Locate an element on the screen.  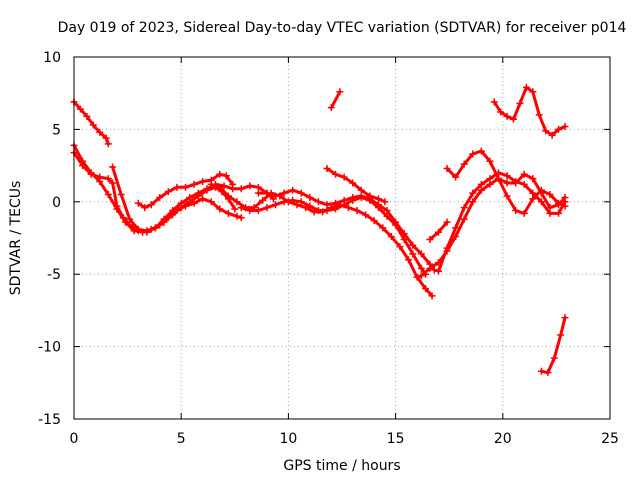
y-tick-label: 10 is located at coordinates (52, 58).